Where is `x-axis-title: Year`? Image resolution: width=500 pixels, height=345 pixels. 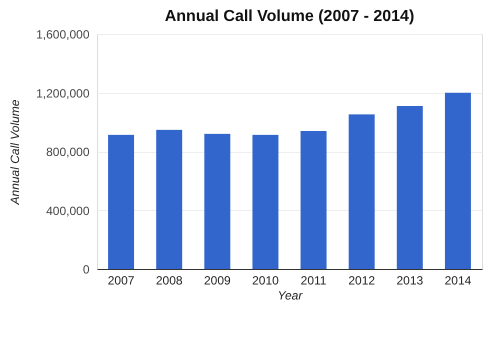 x-axis-title: Year is located at coordinates (291, 295).